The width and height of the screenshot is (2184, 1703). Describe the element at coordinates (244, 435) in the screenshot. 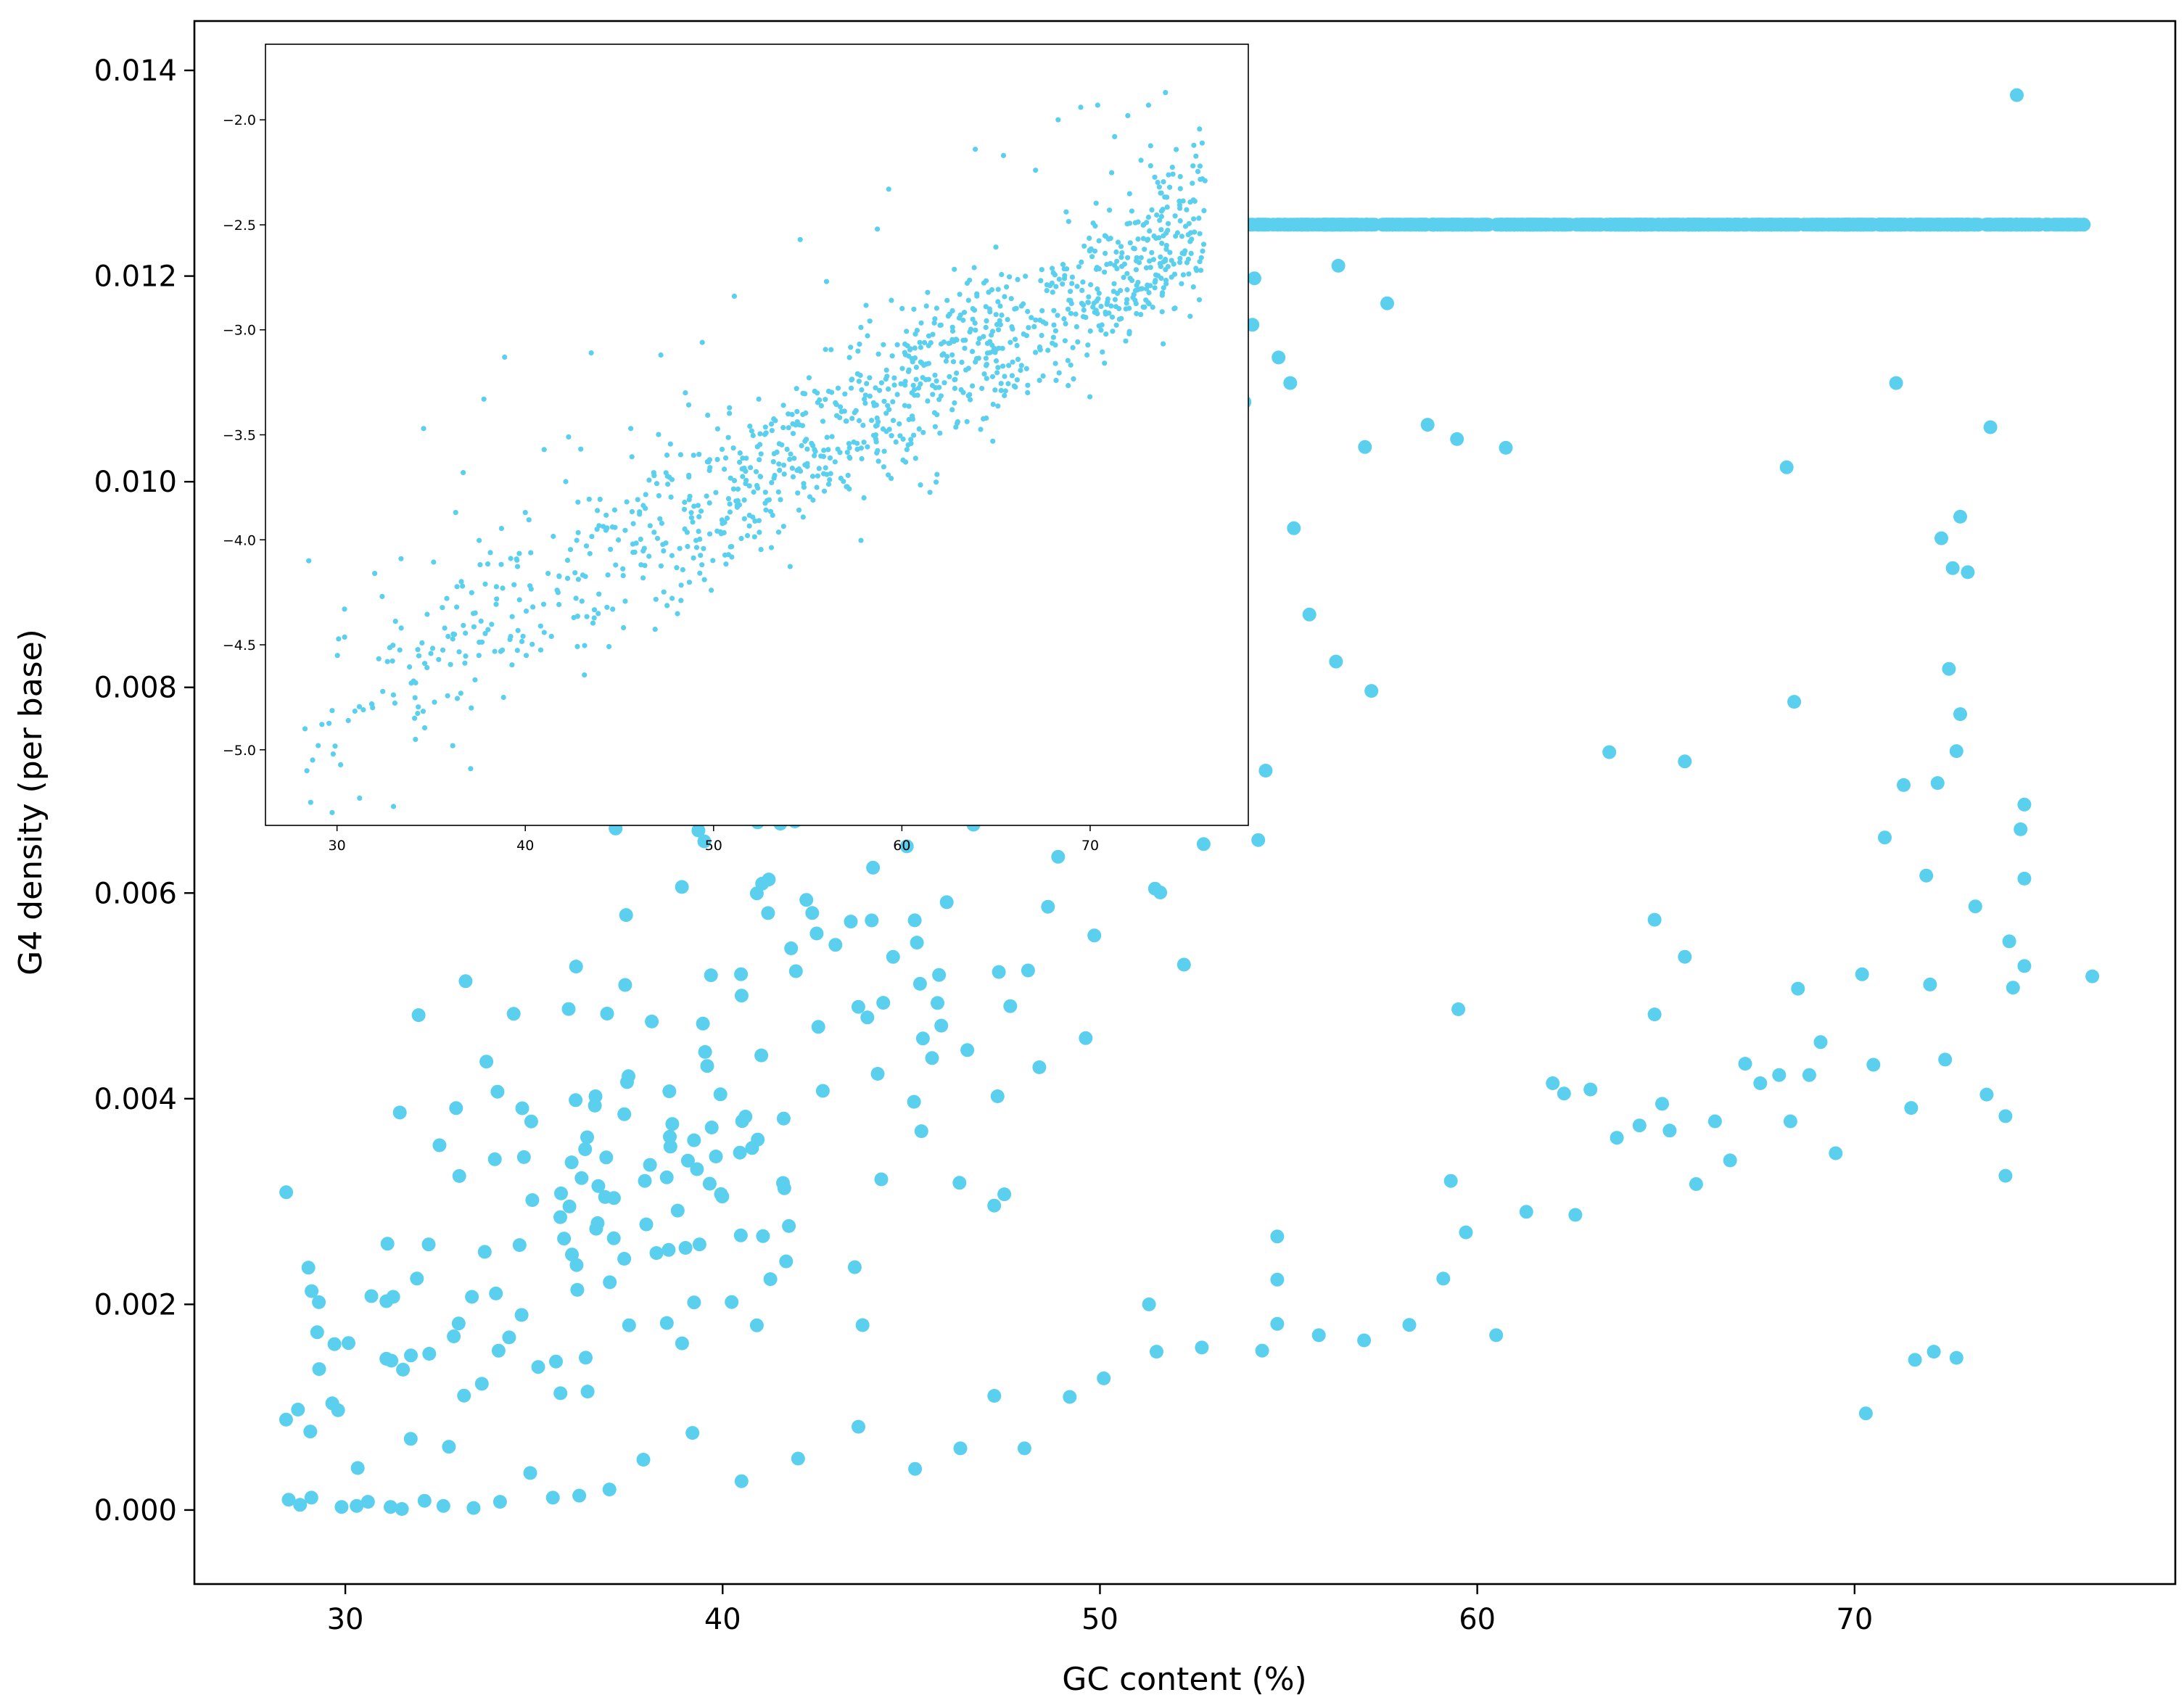

I see `inset-y-ticks: −5.0 −4.5 −4.0 −3.5 −3.0 −2.5 −2.0` at that location.